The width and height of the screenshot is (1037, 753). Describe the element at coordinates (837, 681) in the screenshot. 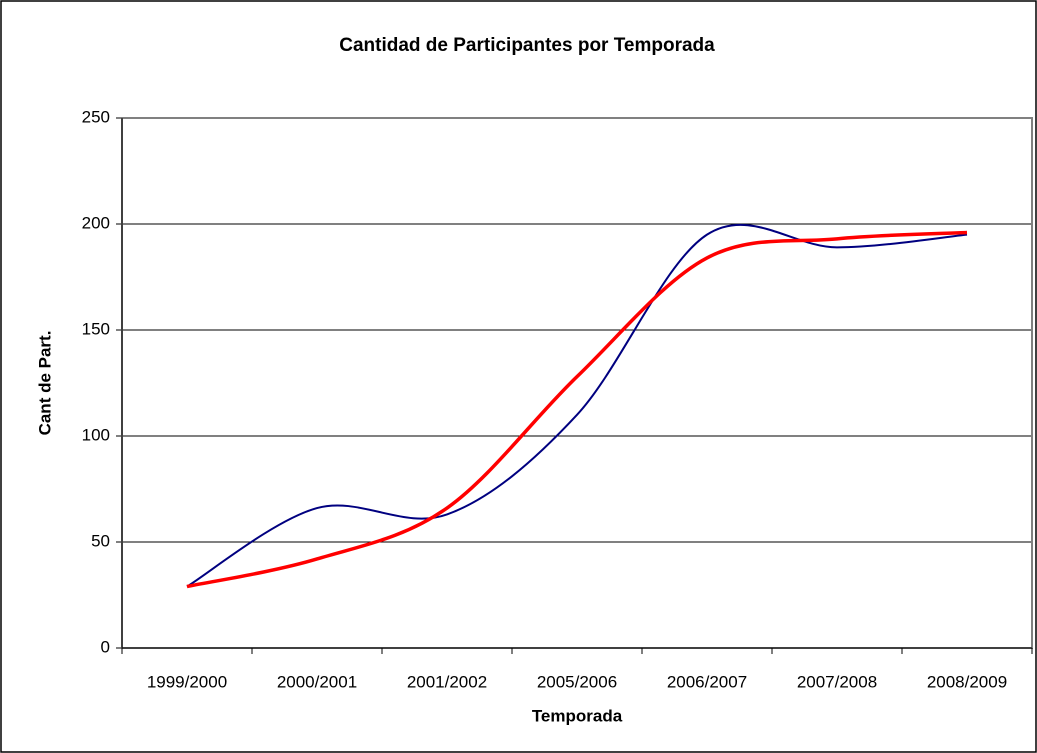

I see `x-tick-label: 2007/2008` at that location.